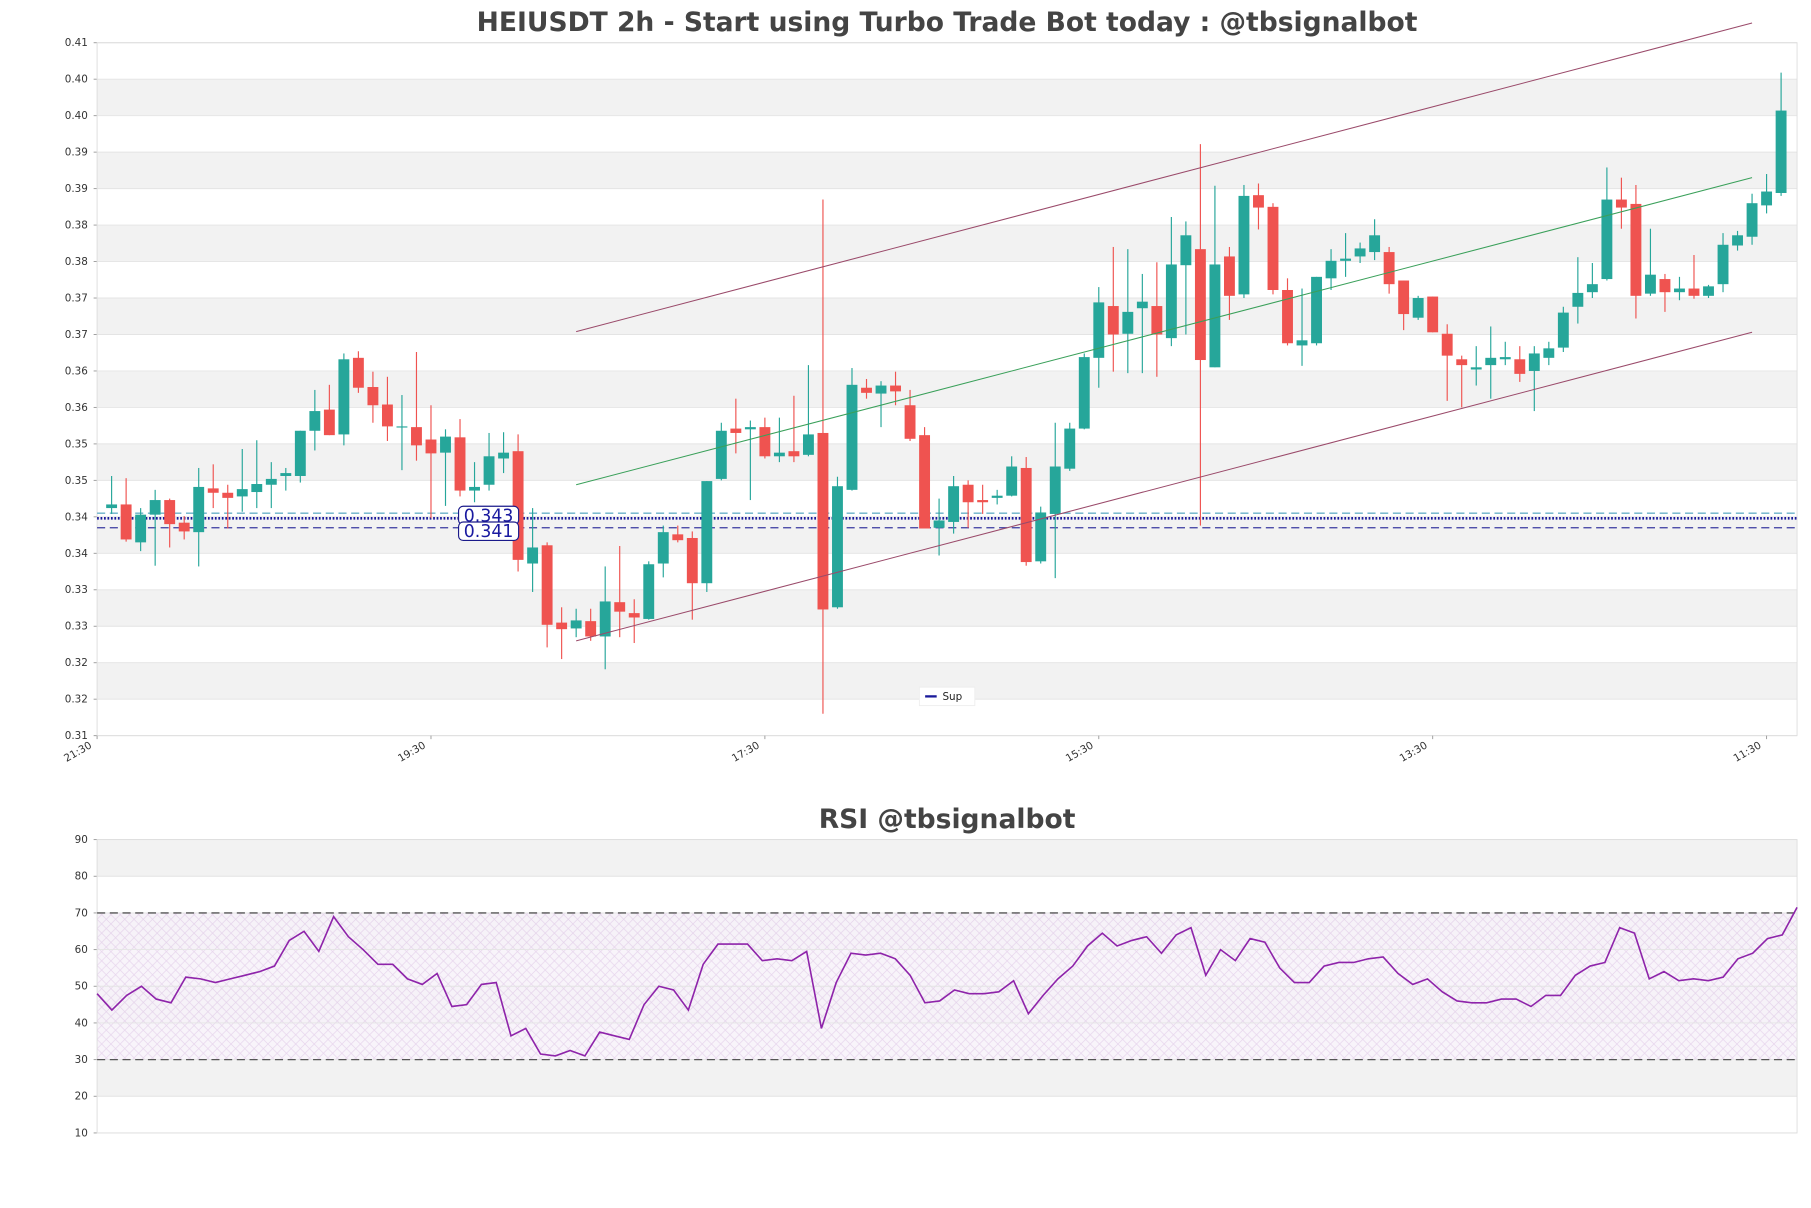 The image size is (1811, 1208). What do you see at coordinates (81, 1097) in the screenshot?
I see `y-tick-label: 20` at bounding box center [81, 1097].